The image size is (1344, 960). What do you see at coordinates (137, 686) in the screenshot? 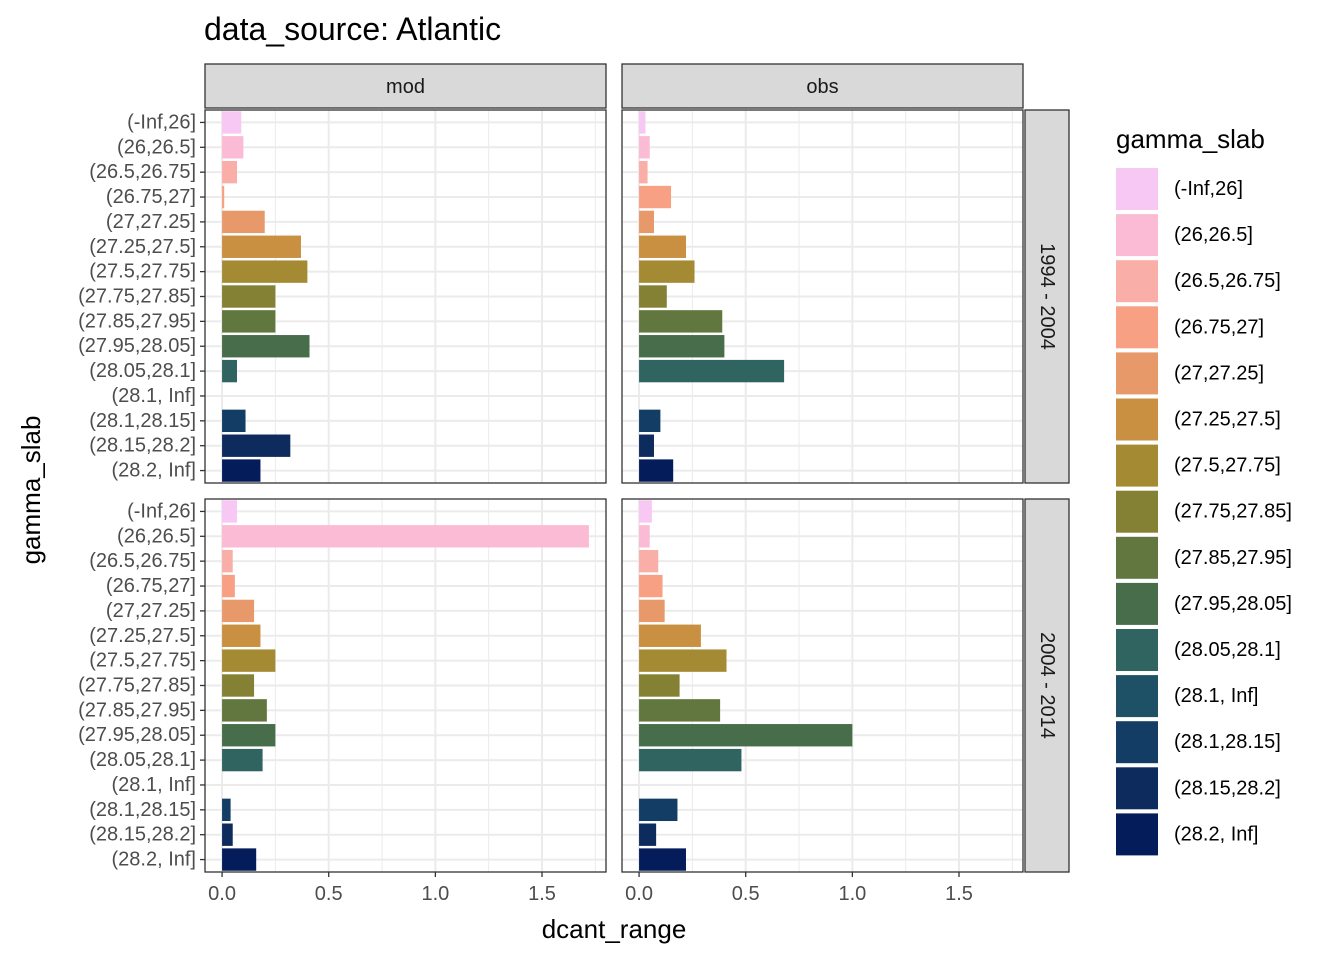
I see `y-tick-label: (27.75,27.85]` at bounding box center [137, 686].